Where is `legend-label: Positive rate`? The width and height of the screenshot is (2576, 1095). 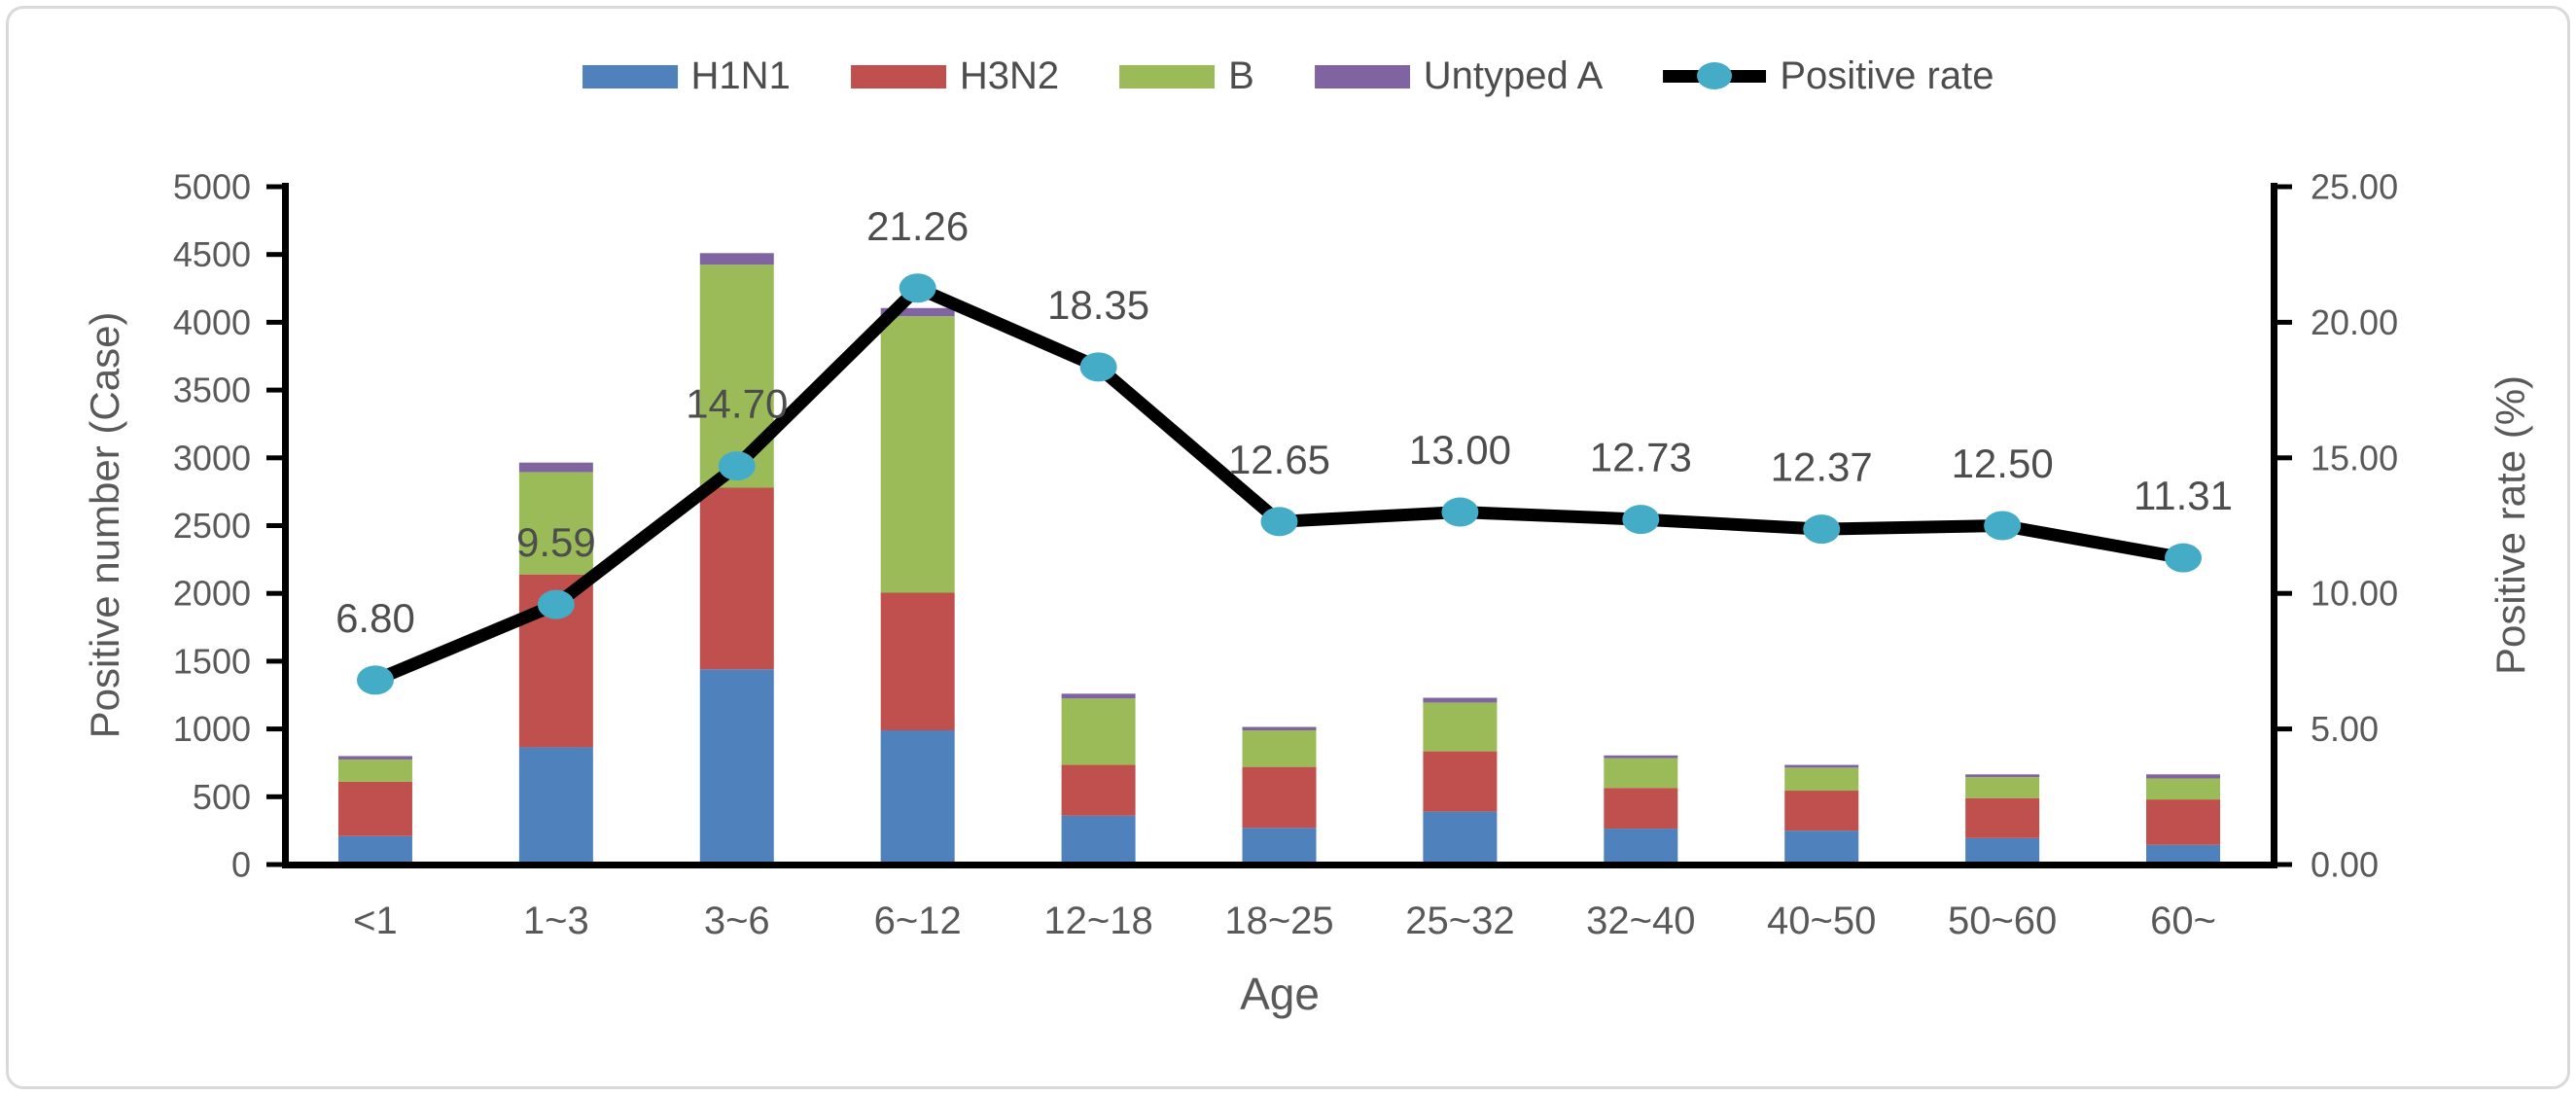
legend-label: Positive rate is located at coordinates (1887, 75).